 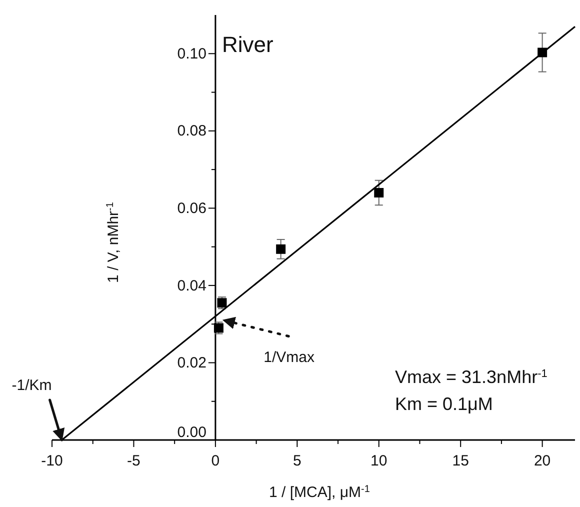 What do you see at coordinates (215, 461) in the screenshot?
I see `x-tick-label: 0` at bounding box center [215, 461].